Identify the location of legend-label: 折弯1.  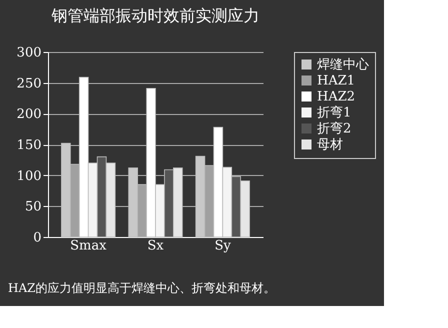
(334, 112).